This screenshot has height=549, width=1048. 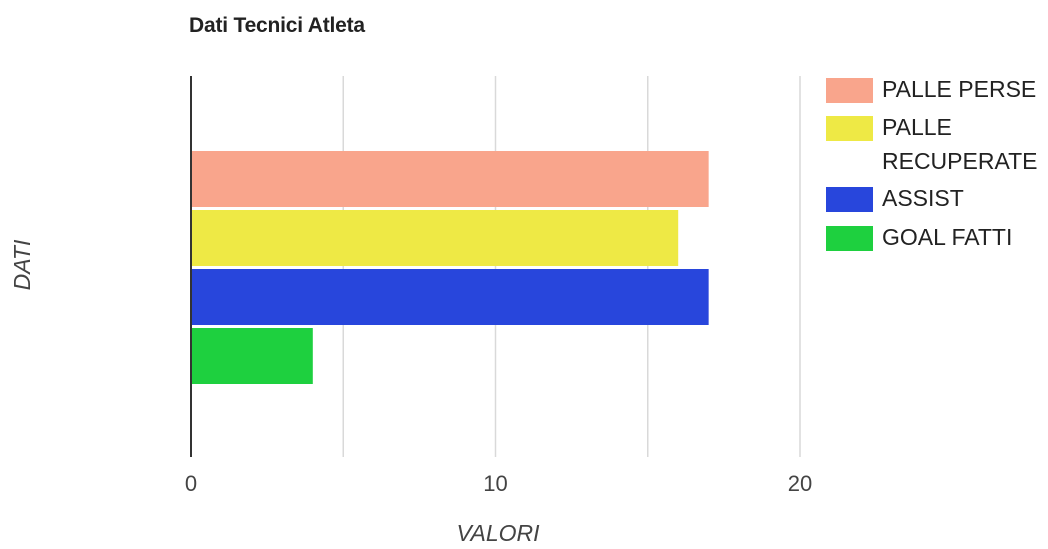 I want to click on x-tick-label: 0, so click(x=191, y=483).